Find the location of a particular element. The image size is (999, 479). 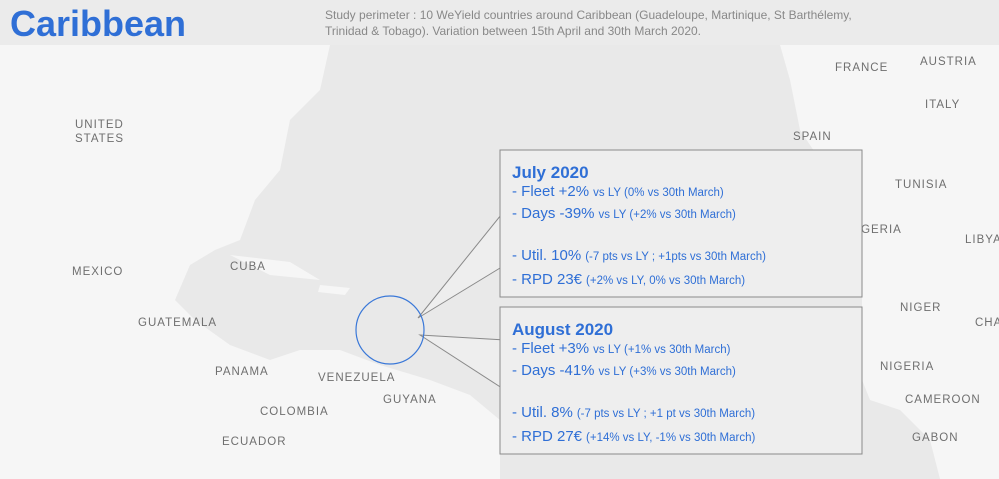

map-label: GUATEMALA is located at coordinates (177, 323).